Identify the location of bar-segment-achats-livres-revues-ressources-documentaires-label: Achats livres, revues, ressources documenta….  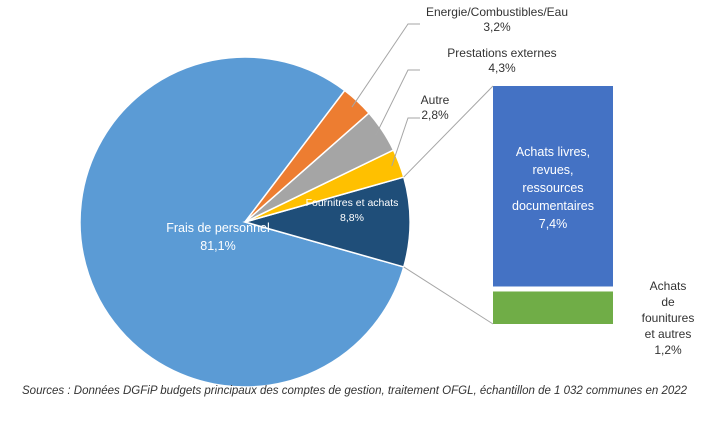
(553, 188).